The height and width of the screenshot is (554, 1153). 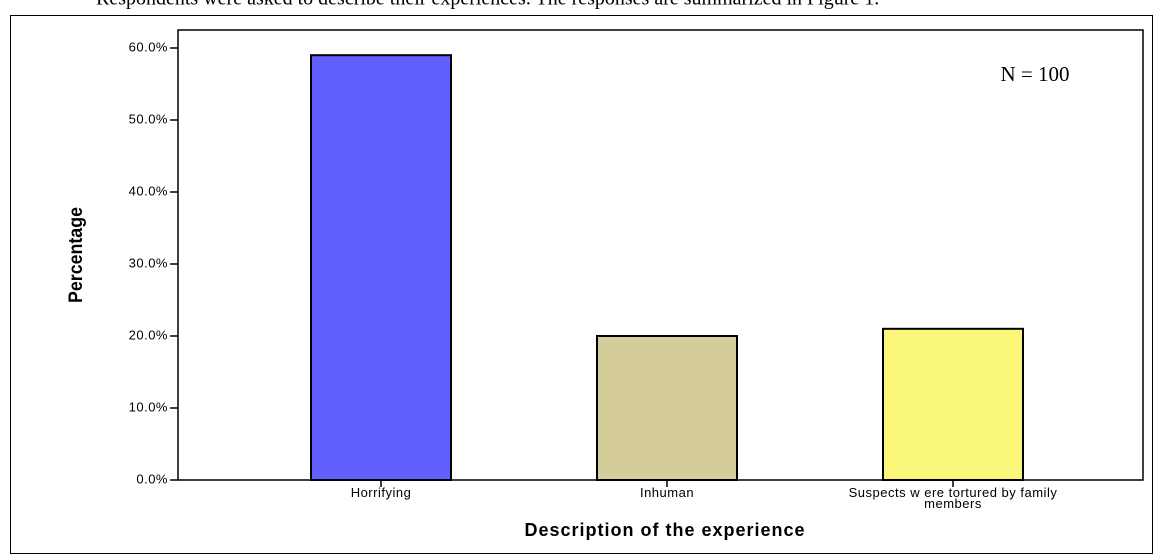 I want to click on x-tick-label: Horrifying, so click(x=381, y=492).